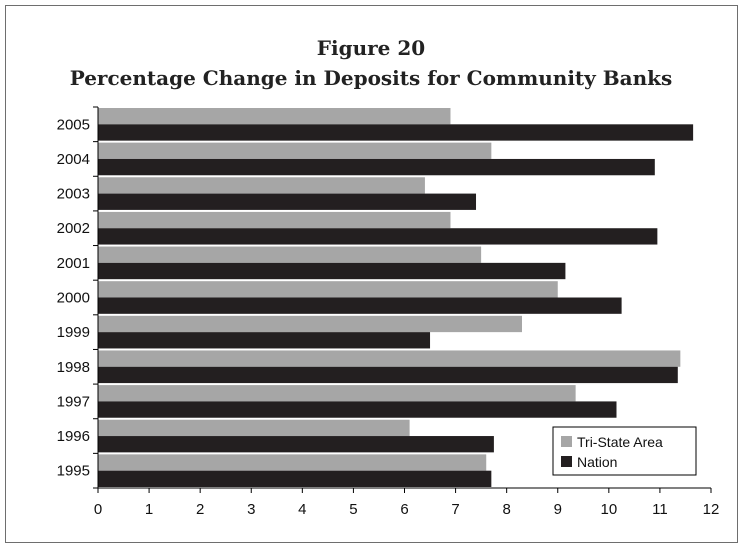 The image size is (743, 548). What do you see at coordinates (371, 48) in the screenshot?
I see `chart-title: Figure 20` at bounding box center [371, 48].